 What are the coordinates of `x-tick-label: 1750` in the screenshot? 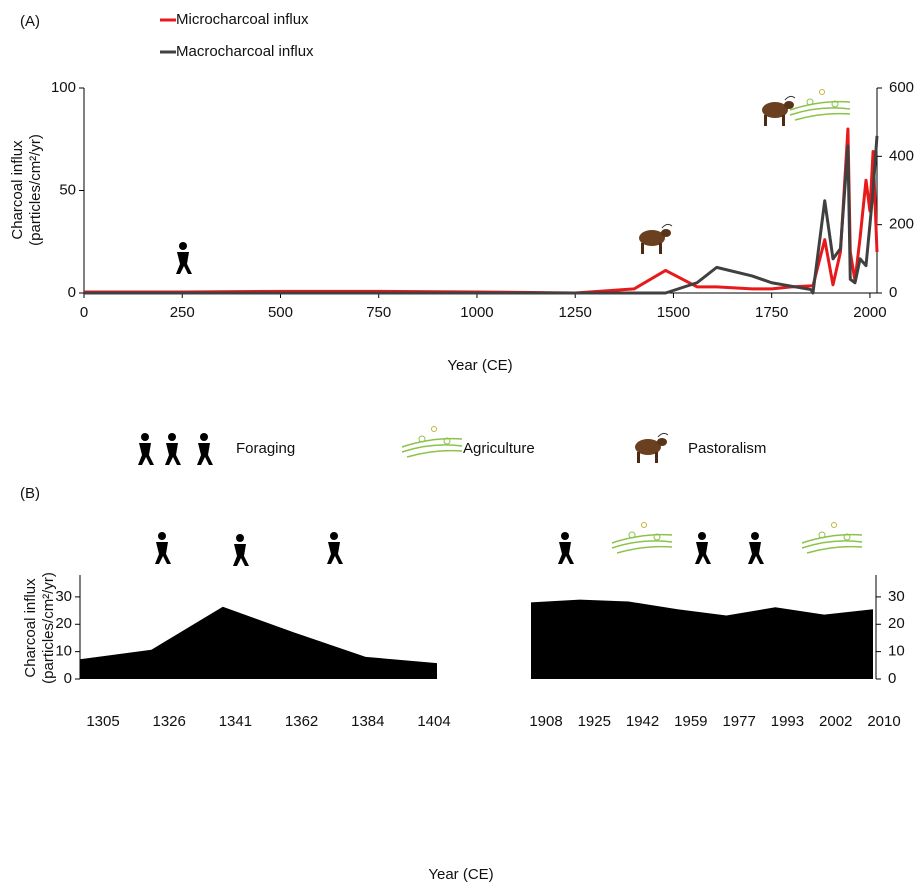 It's located at (771, 312).